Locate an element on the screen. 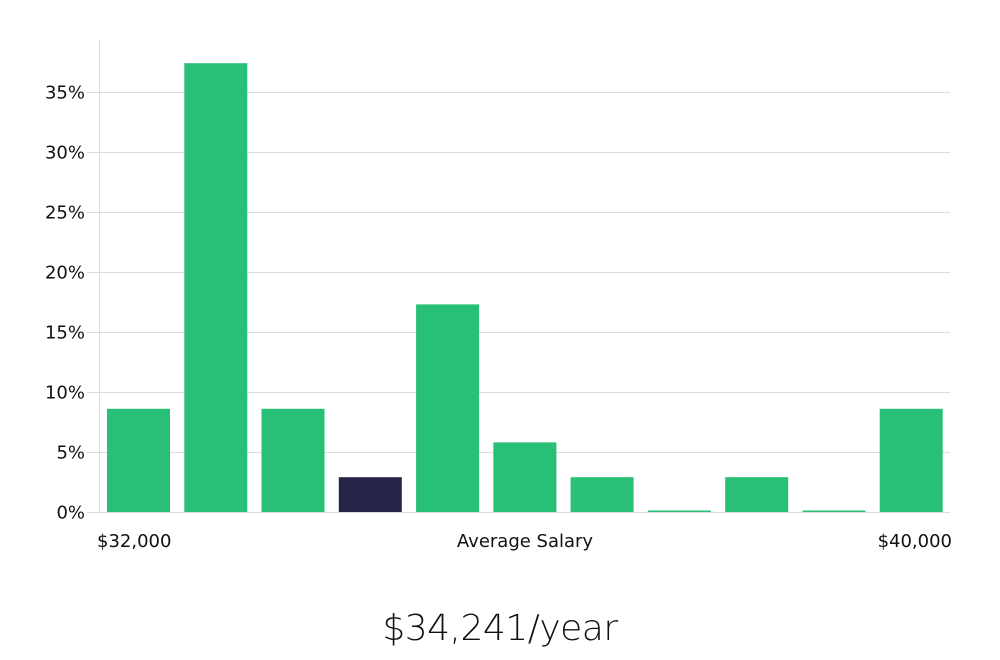 Image resolution: width=1000 pixels, height=660 pixels. y-tick-label: 20% is located at coordinates (65, 273).